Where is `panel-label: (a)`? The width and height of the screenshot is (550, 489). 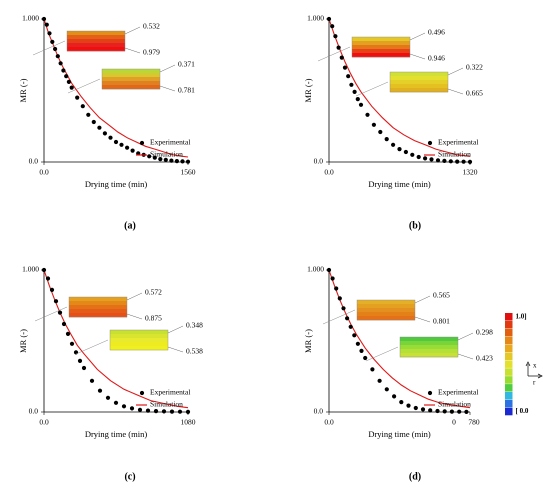
panel-label: (a) is located at coordinates (130, 225).